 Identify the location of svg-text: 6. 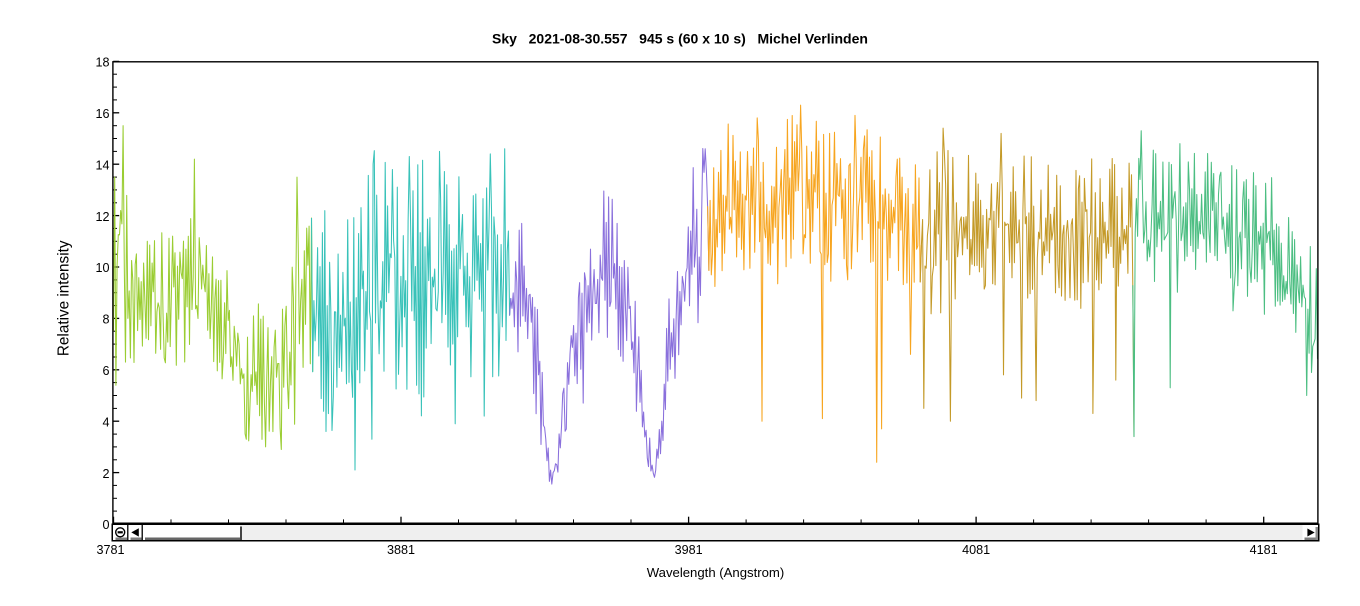
(105, 371).